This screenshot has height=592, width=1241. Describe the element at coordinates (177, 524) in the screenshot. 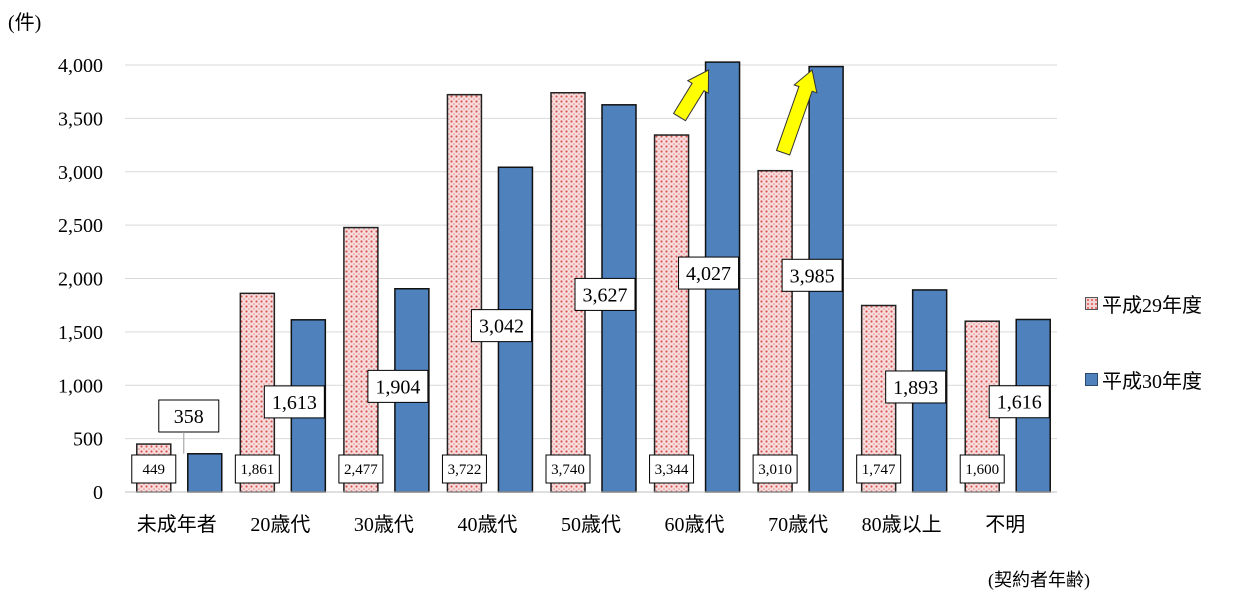

I see `x-tick-label: 未成年者` at that location.